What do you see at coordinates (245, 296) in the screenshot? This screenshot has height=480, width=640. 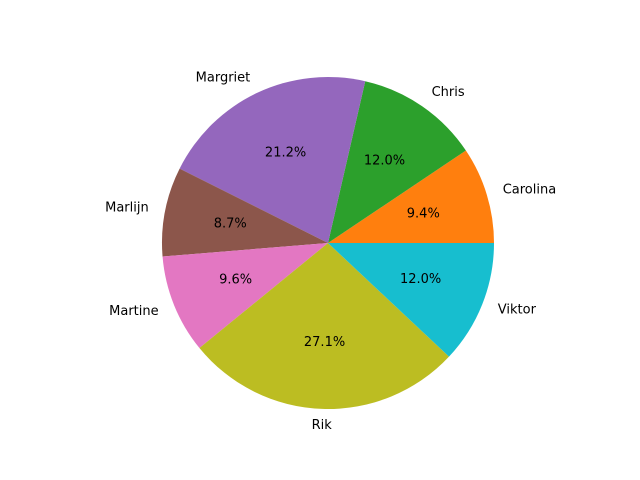 I see `pie-slice-martine` at bounding box center [245, 296].